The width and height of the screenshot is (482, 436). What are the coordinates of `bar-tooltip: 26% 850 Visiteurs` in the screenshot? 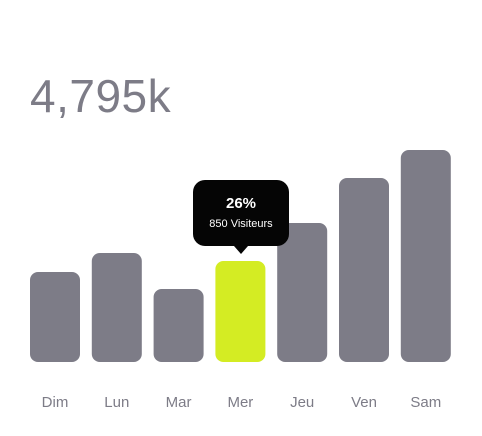 It's located at (241, 217).